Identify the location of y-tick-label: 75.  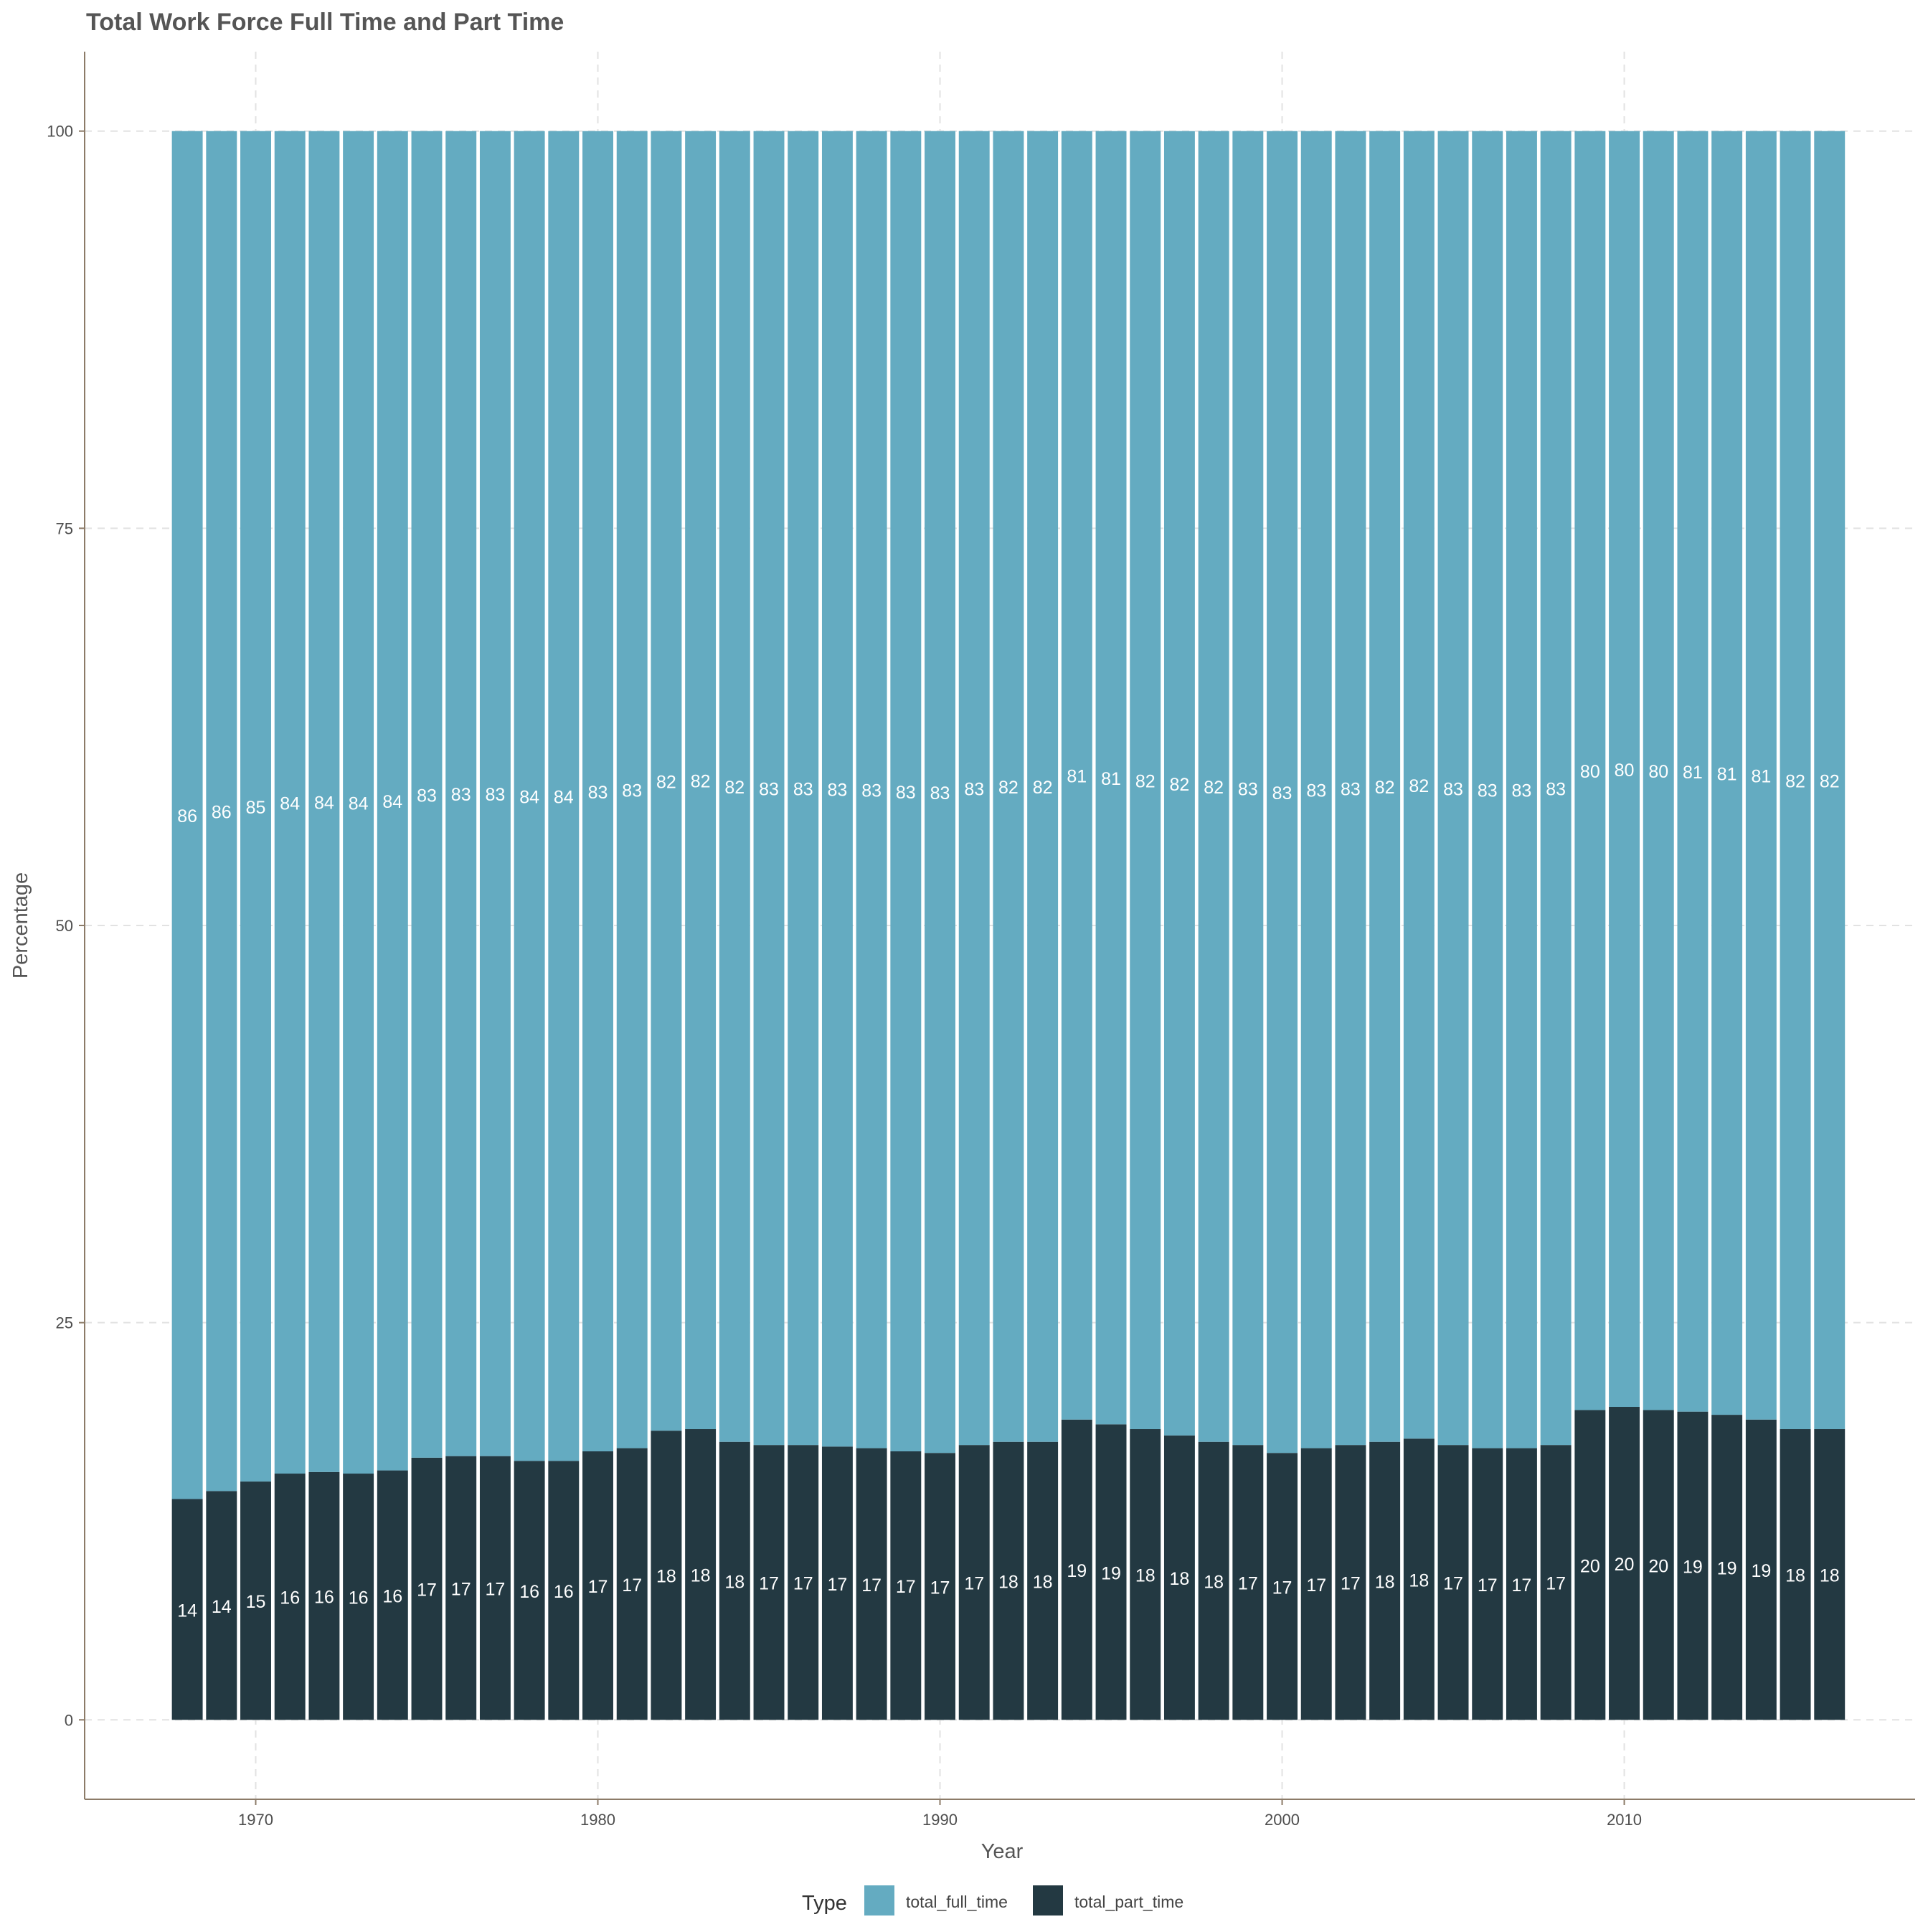
(64, 528).